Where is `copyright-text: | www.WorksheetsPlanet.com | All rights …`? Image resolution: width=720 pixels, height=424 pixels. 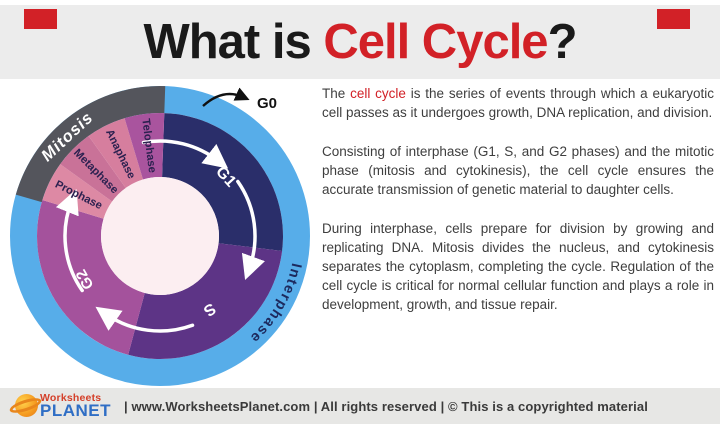
copyright-text: | www.WorksheetsPlanet.com | All rights … is located at coordinates (386, 406).